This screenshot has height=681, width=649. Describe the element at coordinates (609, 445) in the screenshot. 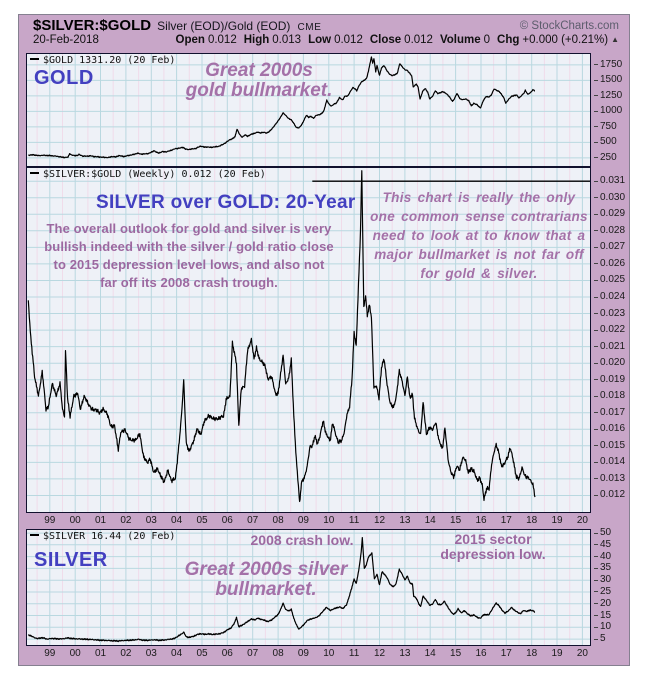

I see `y-tick-label: 0.015` at that location.